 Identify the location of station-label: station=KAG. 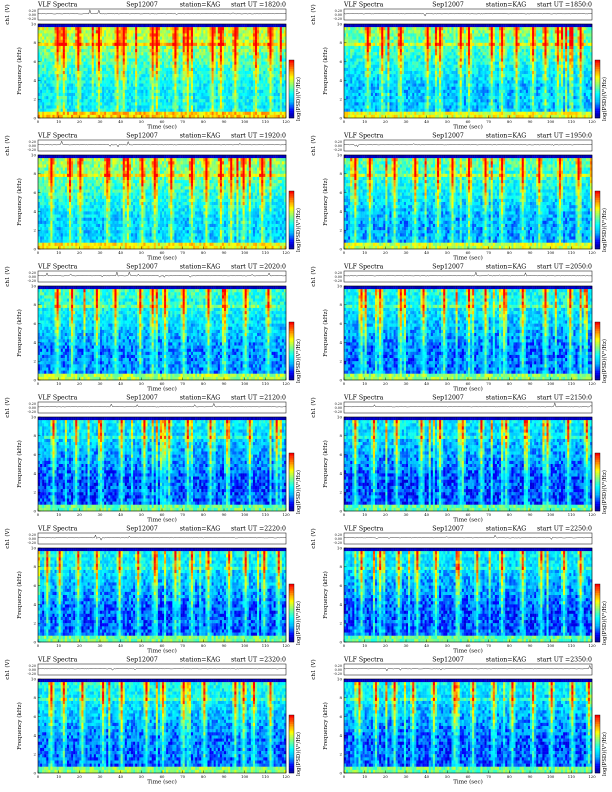
(200, 5).